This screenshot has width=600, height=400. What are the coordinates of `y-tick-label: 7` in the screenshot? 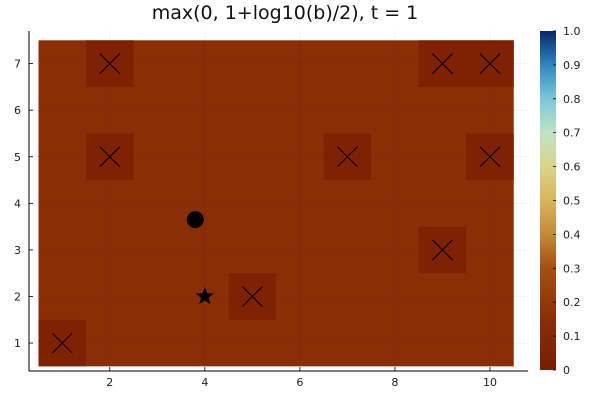 It's located at (17, 64).